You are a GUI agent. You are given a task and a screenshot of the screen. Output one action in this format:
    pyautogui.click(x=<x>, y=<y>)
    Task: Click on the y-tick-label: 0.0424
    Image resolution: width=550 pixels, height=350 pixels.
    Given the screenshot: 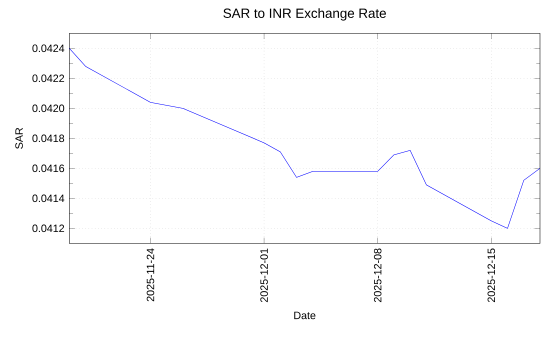 What is the action you would take?
    pyautogui.click(x=48, y=48)
    